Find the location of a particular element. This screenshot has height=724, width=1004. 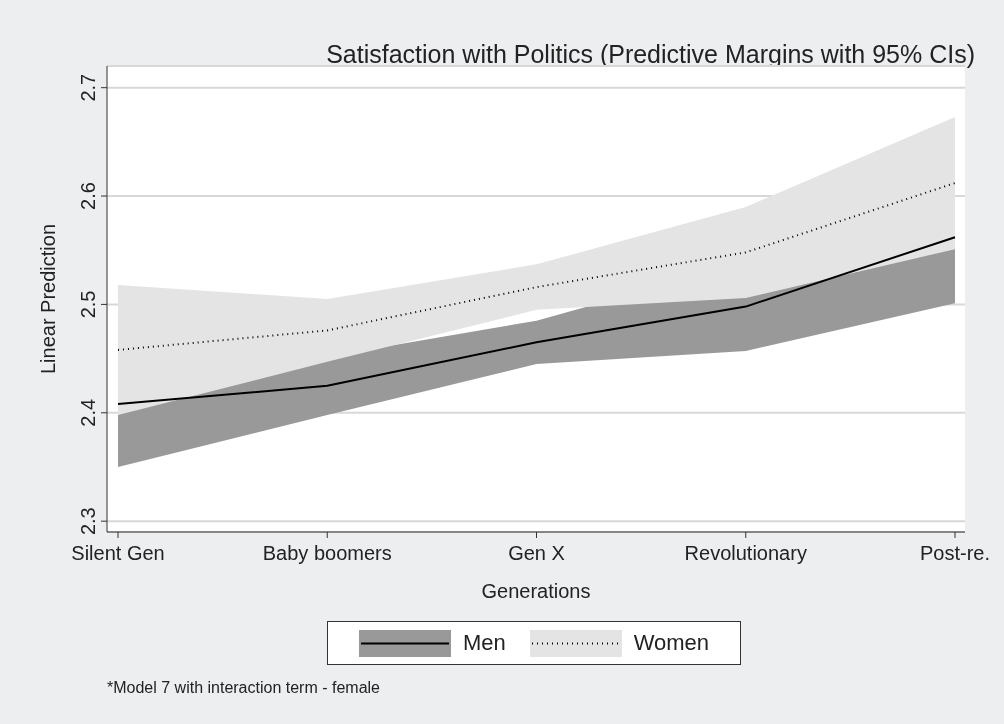

legend-label: Women is located at coordinates (671, 643).